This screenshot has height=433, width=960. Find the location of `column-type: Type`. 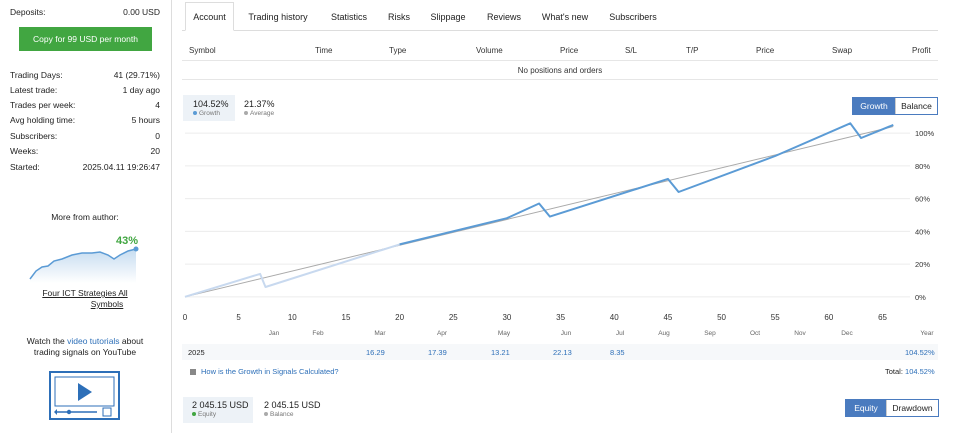

column-type: Type is located at coordinates (398, 50).